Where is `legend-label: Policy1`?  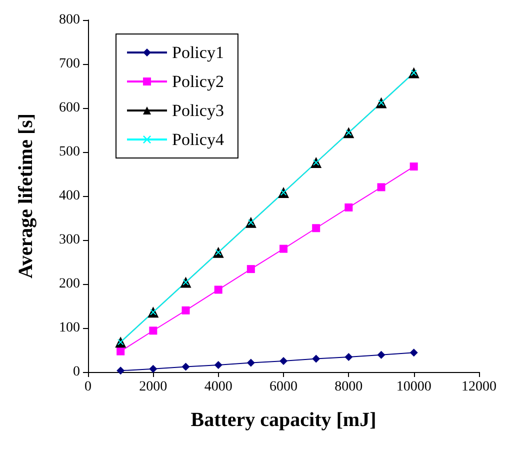 legend-label: Policy1 is located at coordinates (198, 52).